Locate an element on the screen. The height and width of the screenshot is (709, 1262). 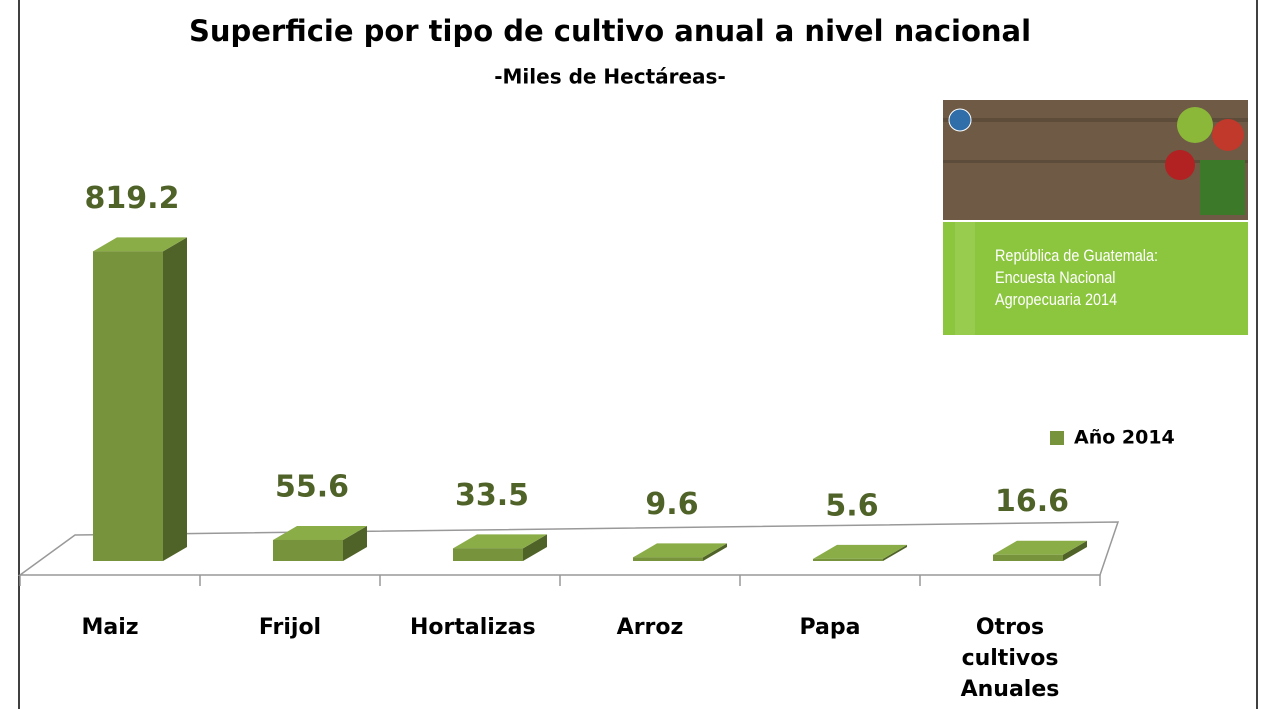
inset-logo is located at coordinates (960, 120).